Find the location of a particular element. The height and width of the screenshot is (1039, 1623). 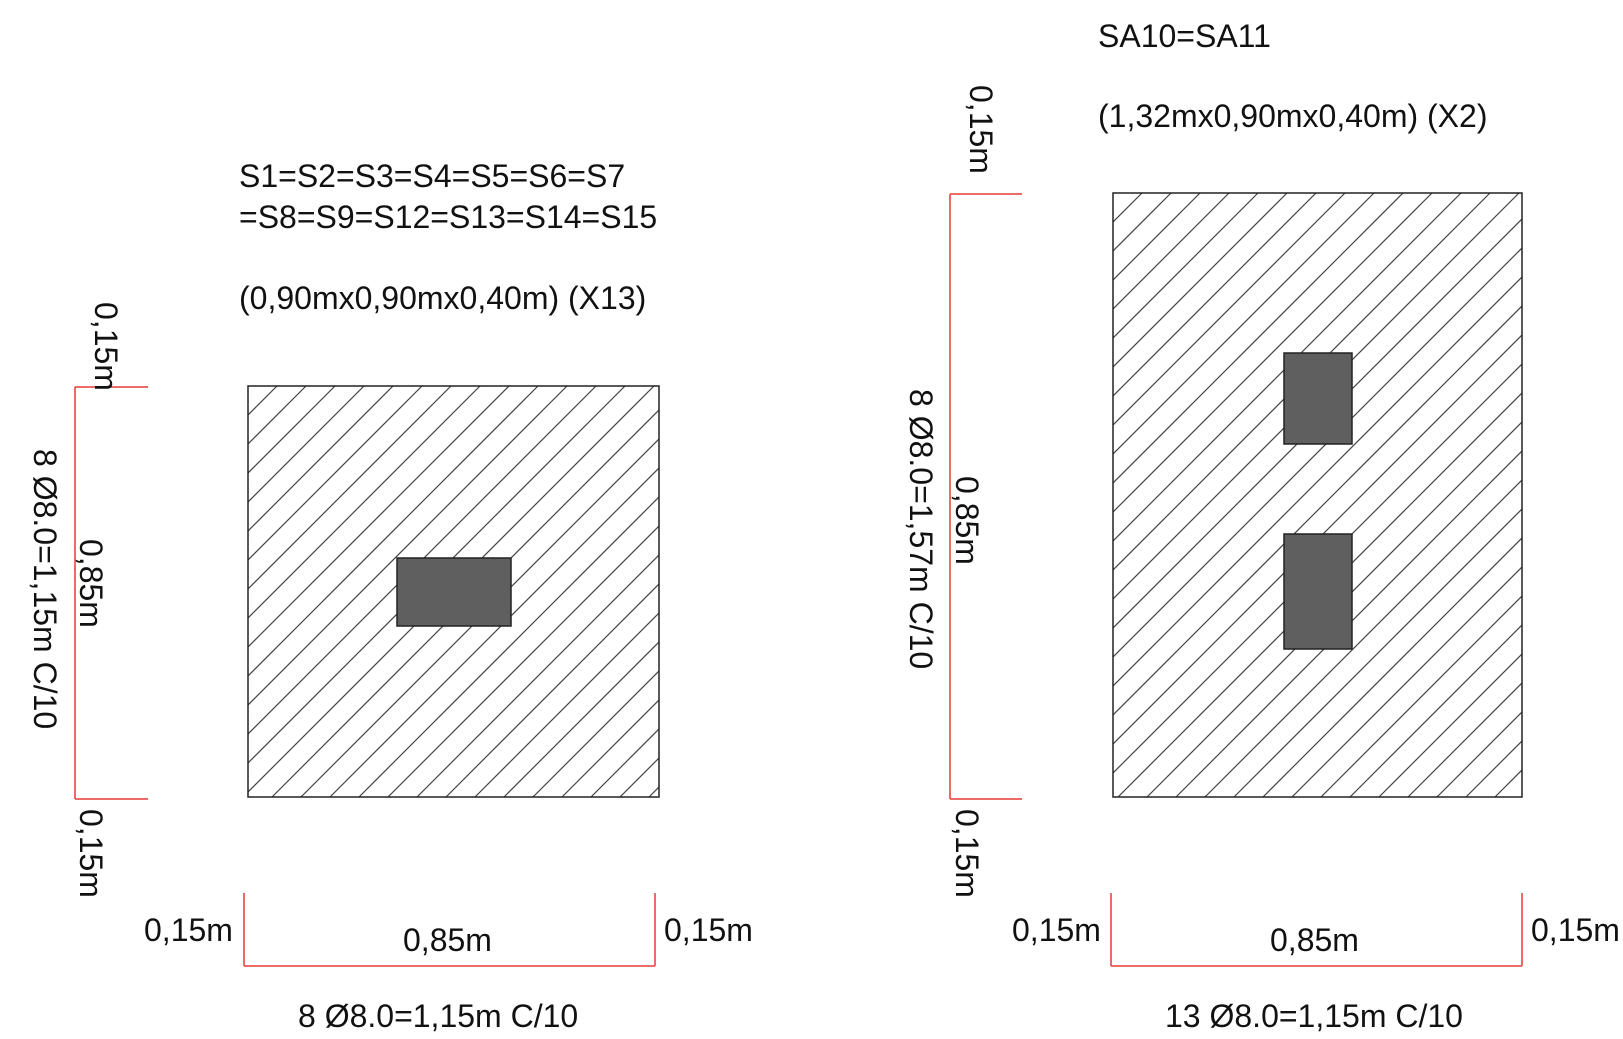

footing-left-title-line2: =S8=S9=S12=S13=S14=S15 is located at coordinates (448, 217).